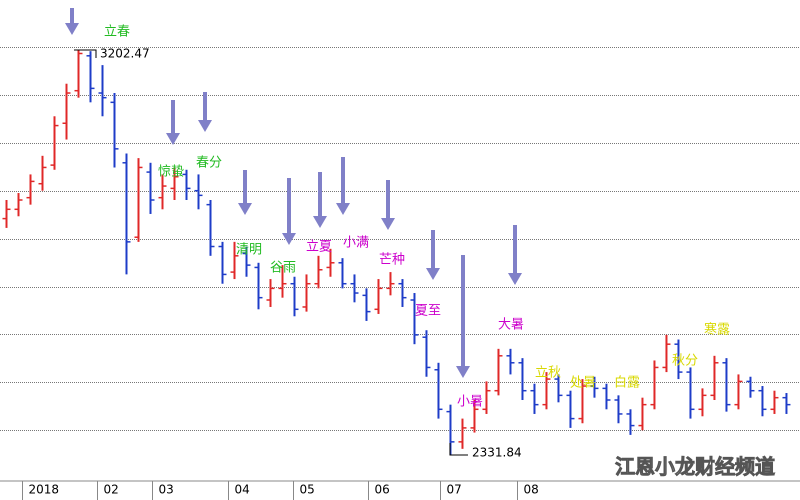 This screenshot has height=500, width=800. What do you see at coordinates (283, 268) in the screenshot?
I see `term-label: 谷雨` at bounding box center [283, 268].